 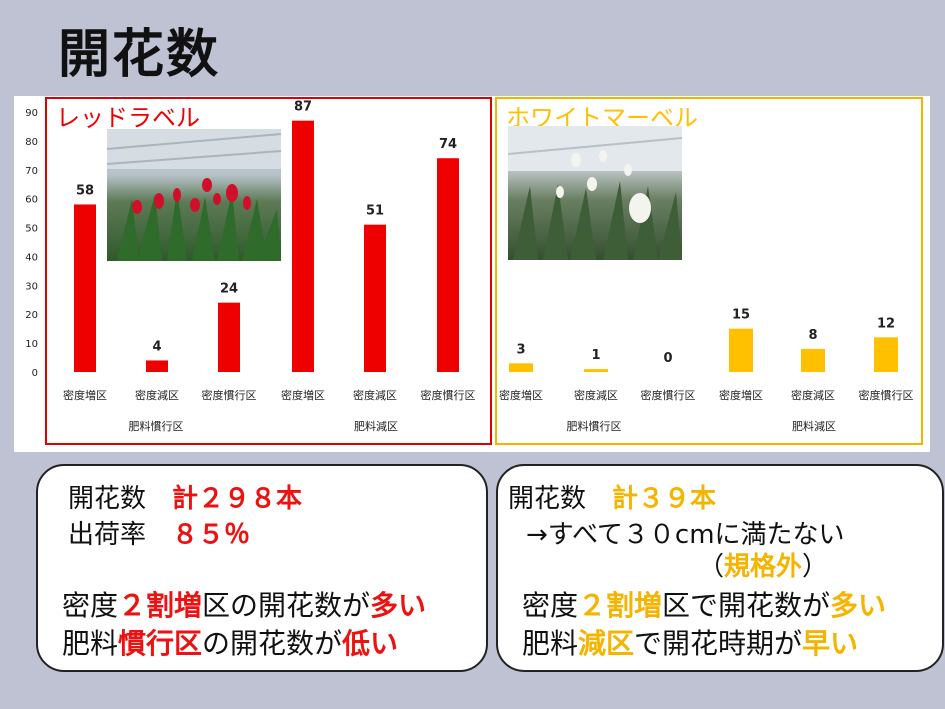 I want to click on data-label: 87, so click(x=303, y=107).